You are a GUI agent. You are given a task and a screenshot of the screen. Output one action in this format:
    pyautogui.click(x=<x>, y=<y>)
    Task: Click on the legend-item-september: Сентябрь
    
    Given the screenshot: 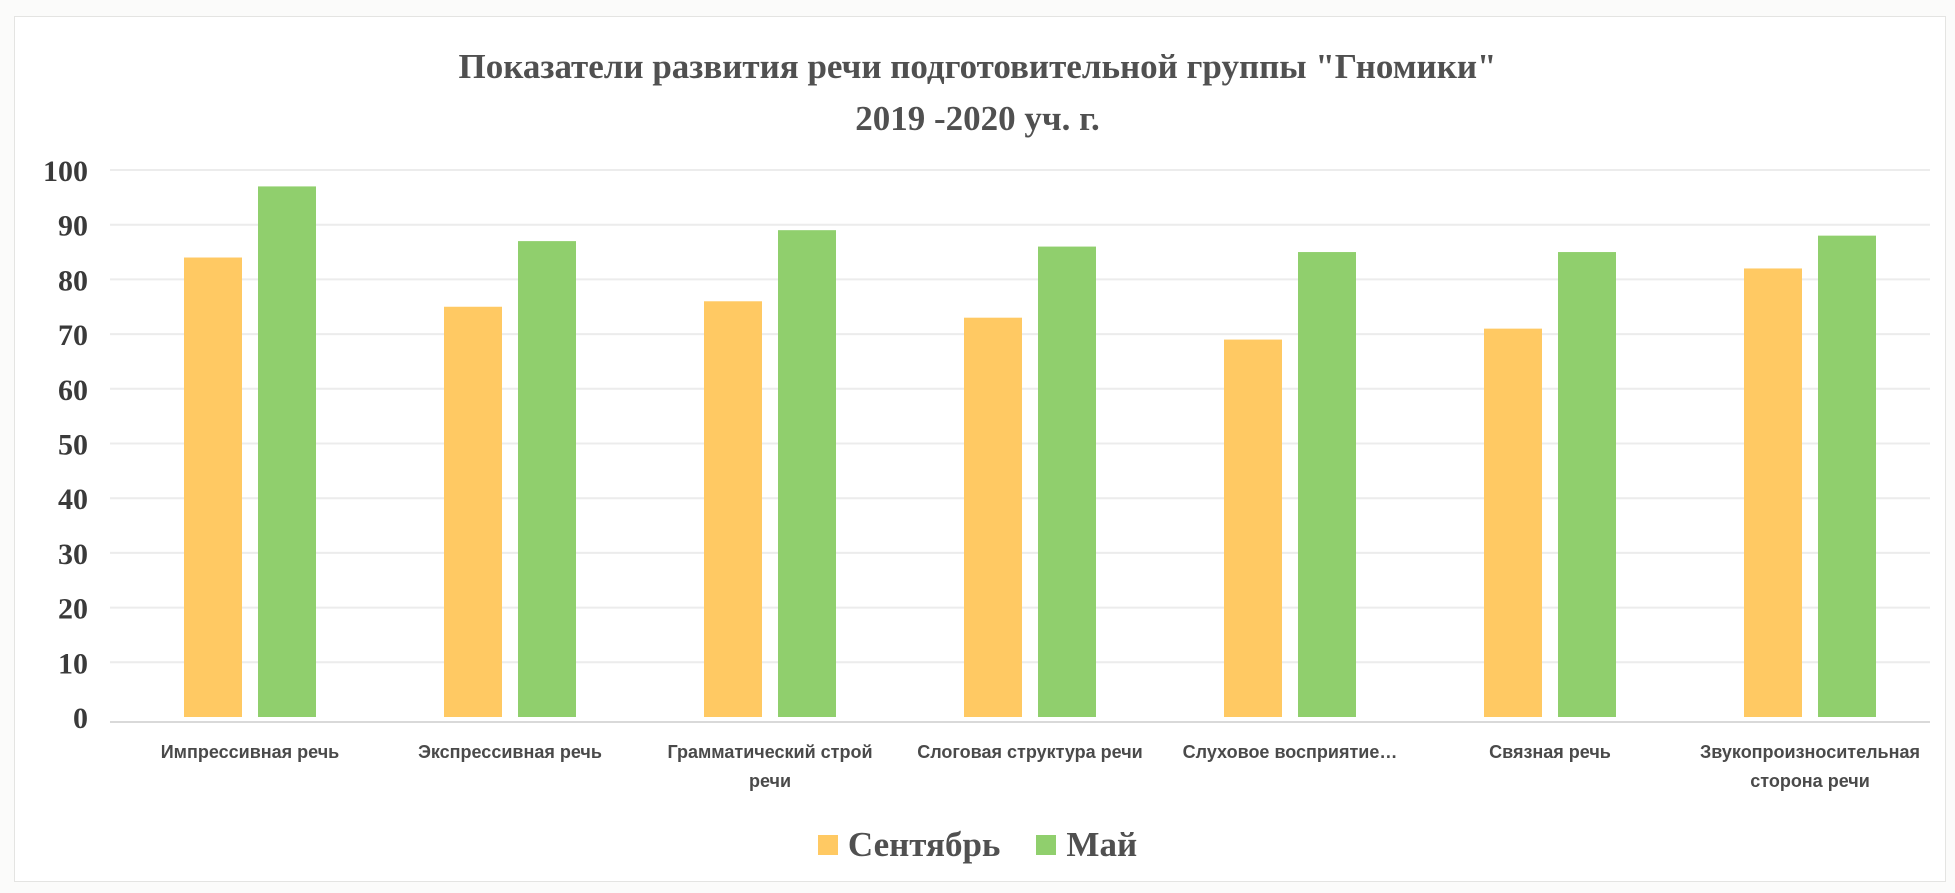 What is the action you would take?
    pyautogui.click(x=909, y=845)
    